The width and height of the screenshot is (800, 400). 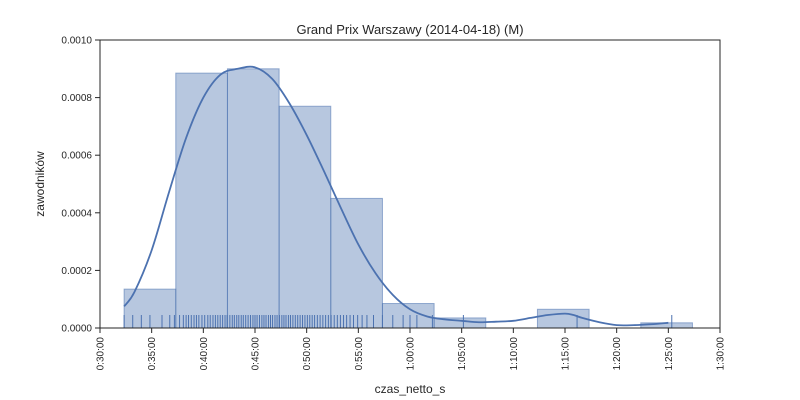 What do you see at coordinates (76, 41) in the screenshot?
I see `y-tick-label: 0.0010` at bounding box center [76, 41].